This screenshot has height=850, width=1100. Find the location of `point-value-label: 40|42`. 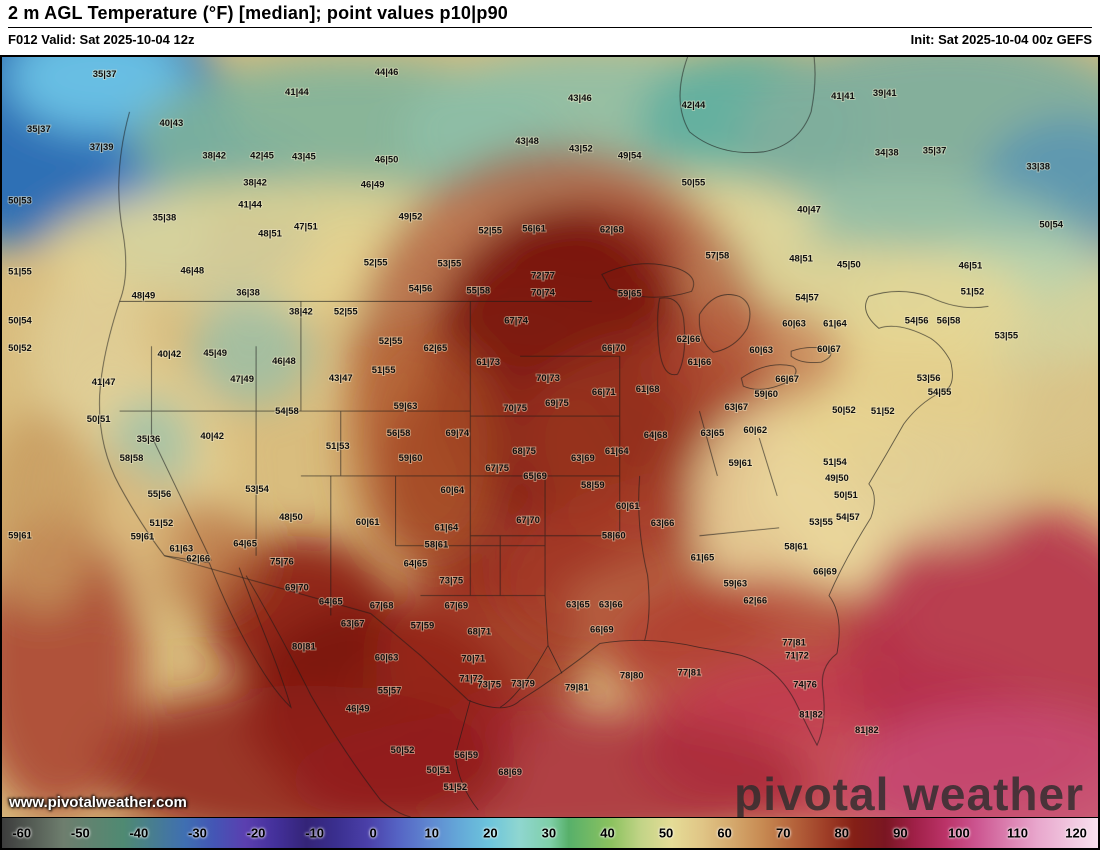

point-value-label: 40|42 is located at coordinates (170, 354).